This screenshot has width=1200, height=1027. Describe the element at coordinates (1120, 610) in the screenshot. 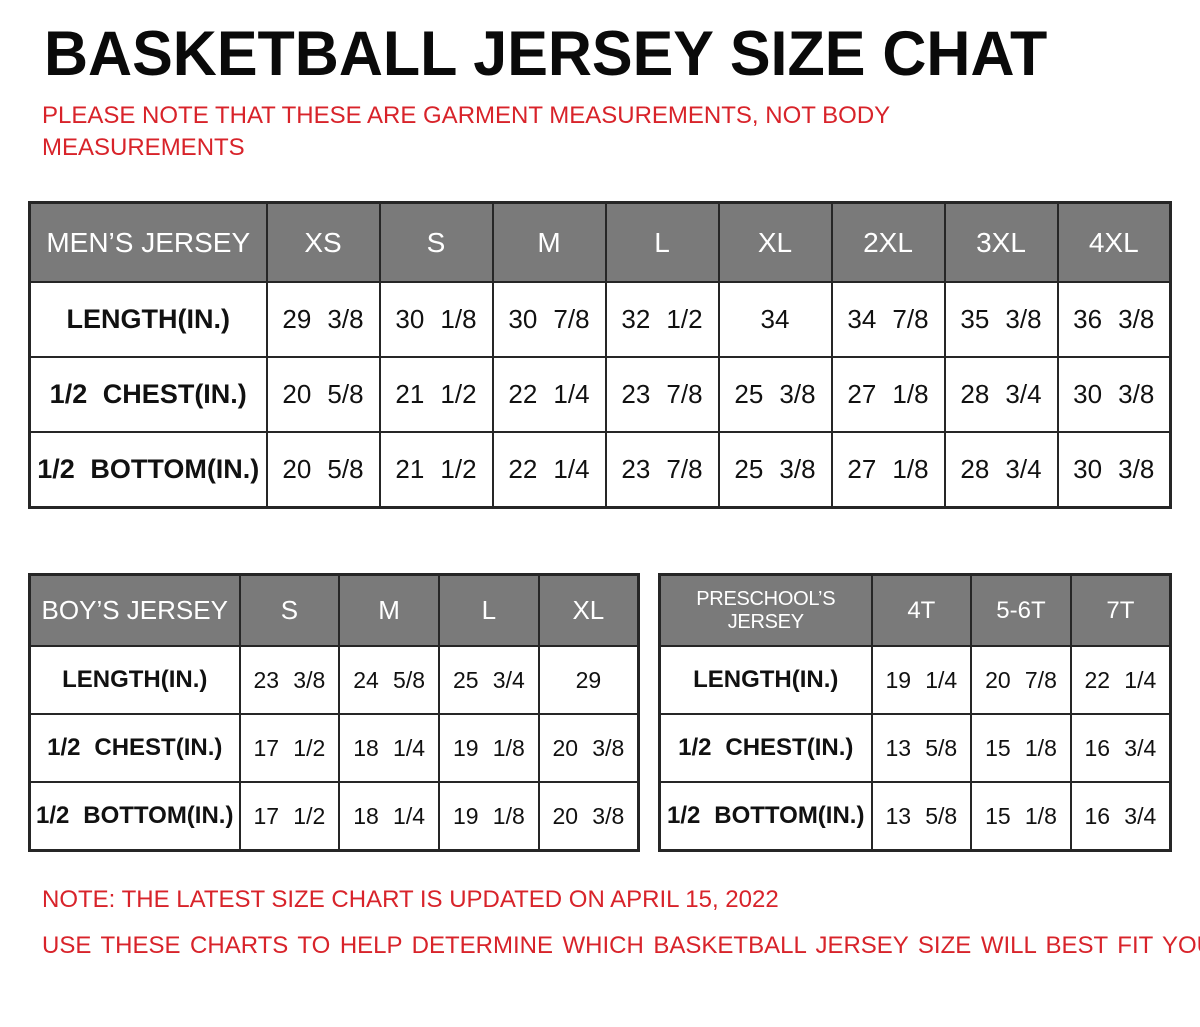

I see `size-header-cell: 7T` at that location.